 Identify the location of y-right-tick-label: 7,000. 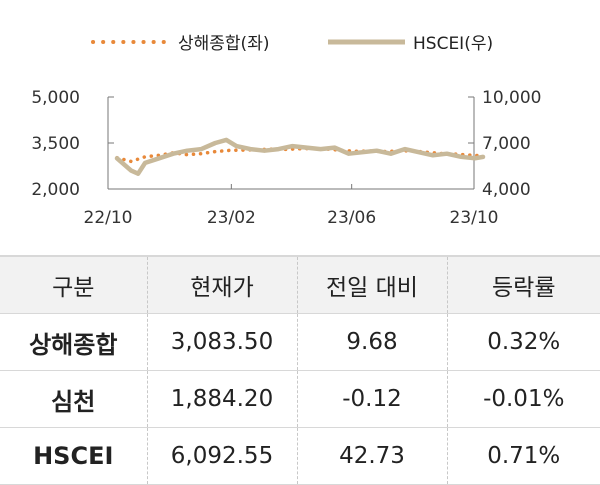
(506, 144).